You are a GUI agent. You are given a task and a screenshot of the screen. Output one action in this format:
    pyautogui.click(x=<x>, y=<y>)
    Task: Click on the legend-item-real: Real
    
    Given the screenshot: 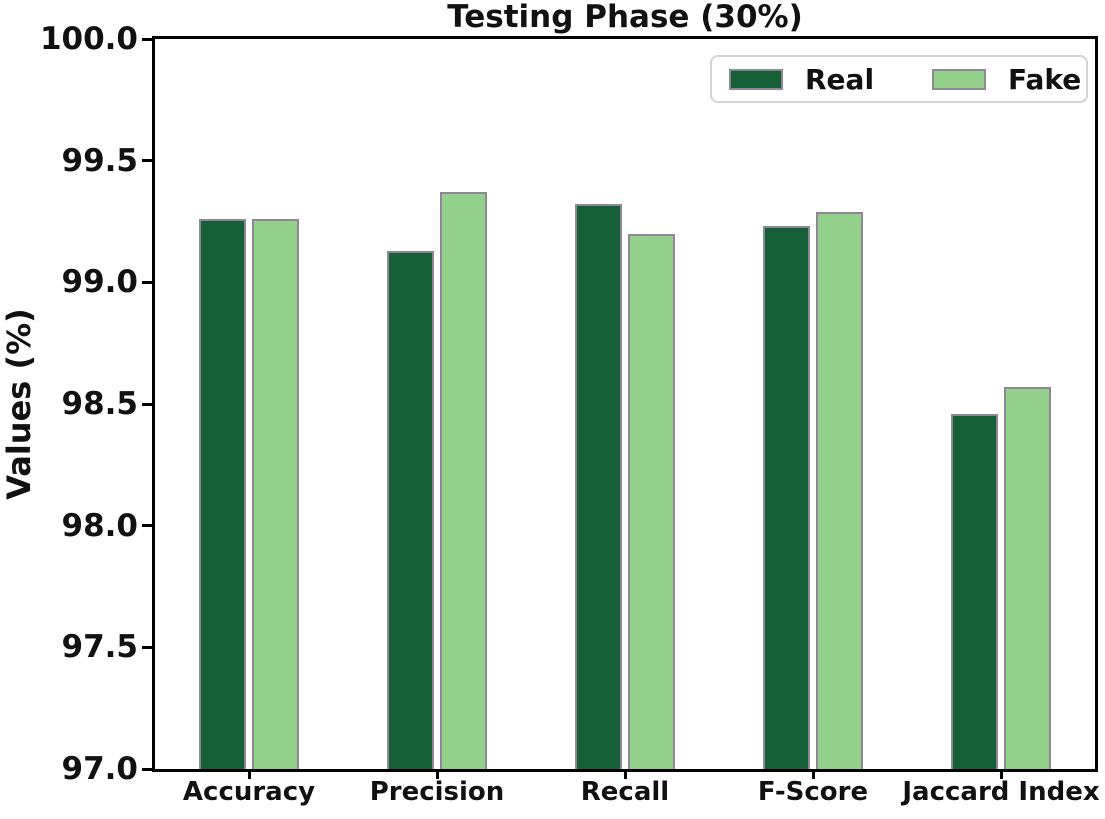 What is the action you would take?
    pyautogui.click(x=801, y=79)
    